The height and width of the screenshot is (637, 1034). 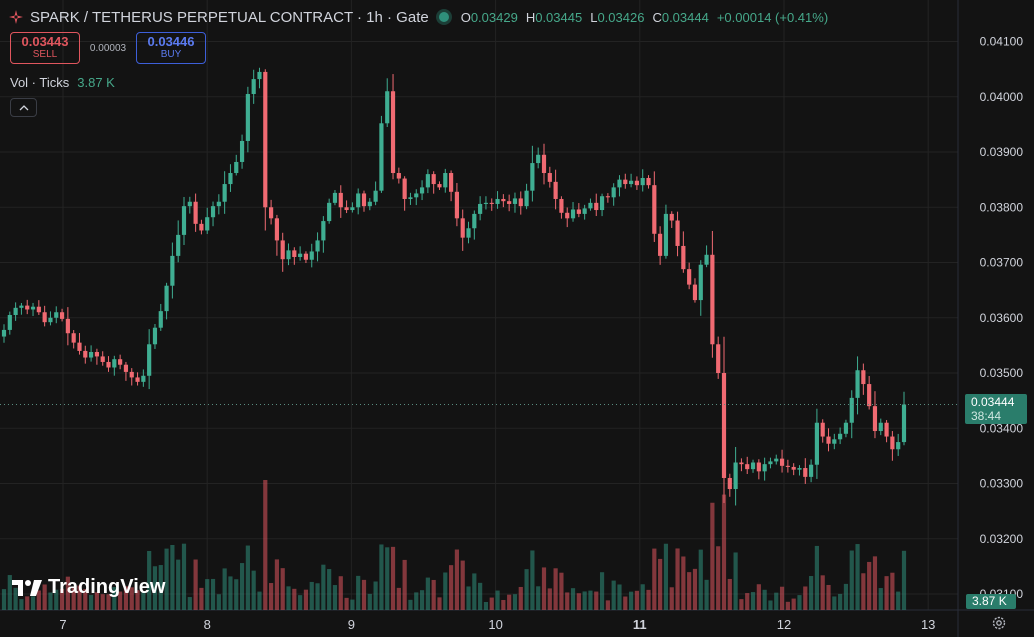 I want to click on x-tick-label: 7, so click(x=62, y=624).